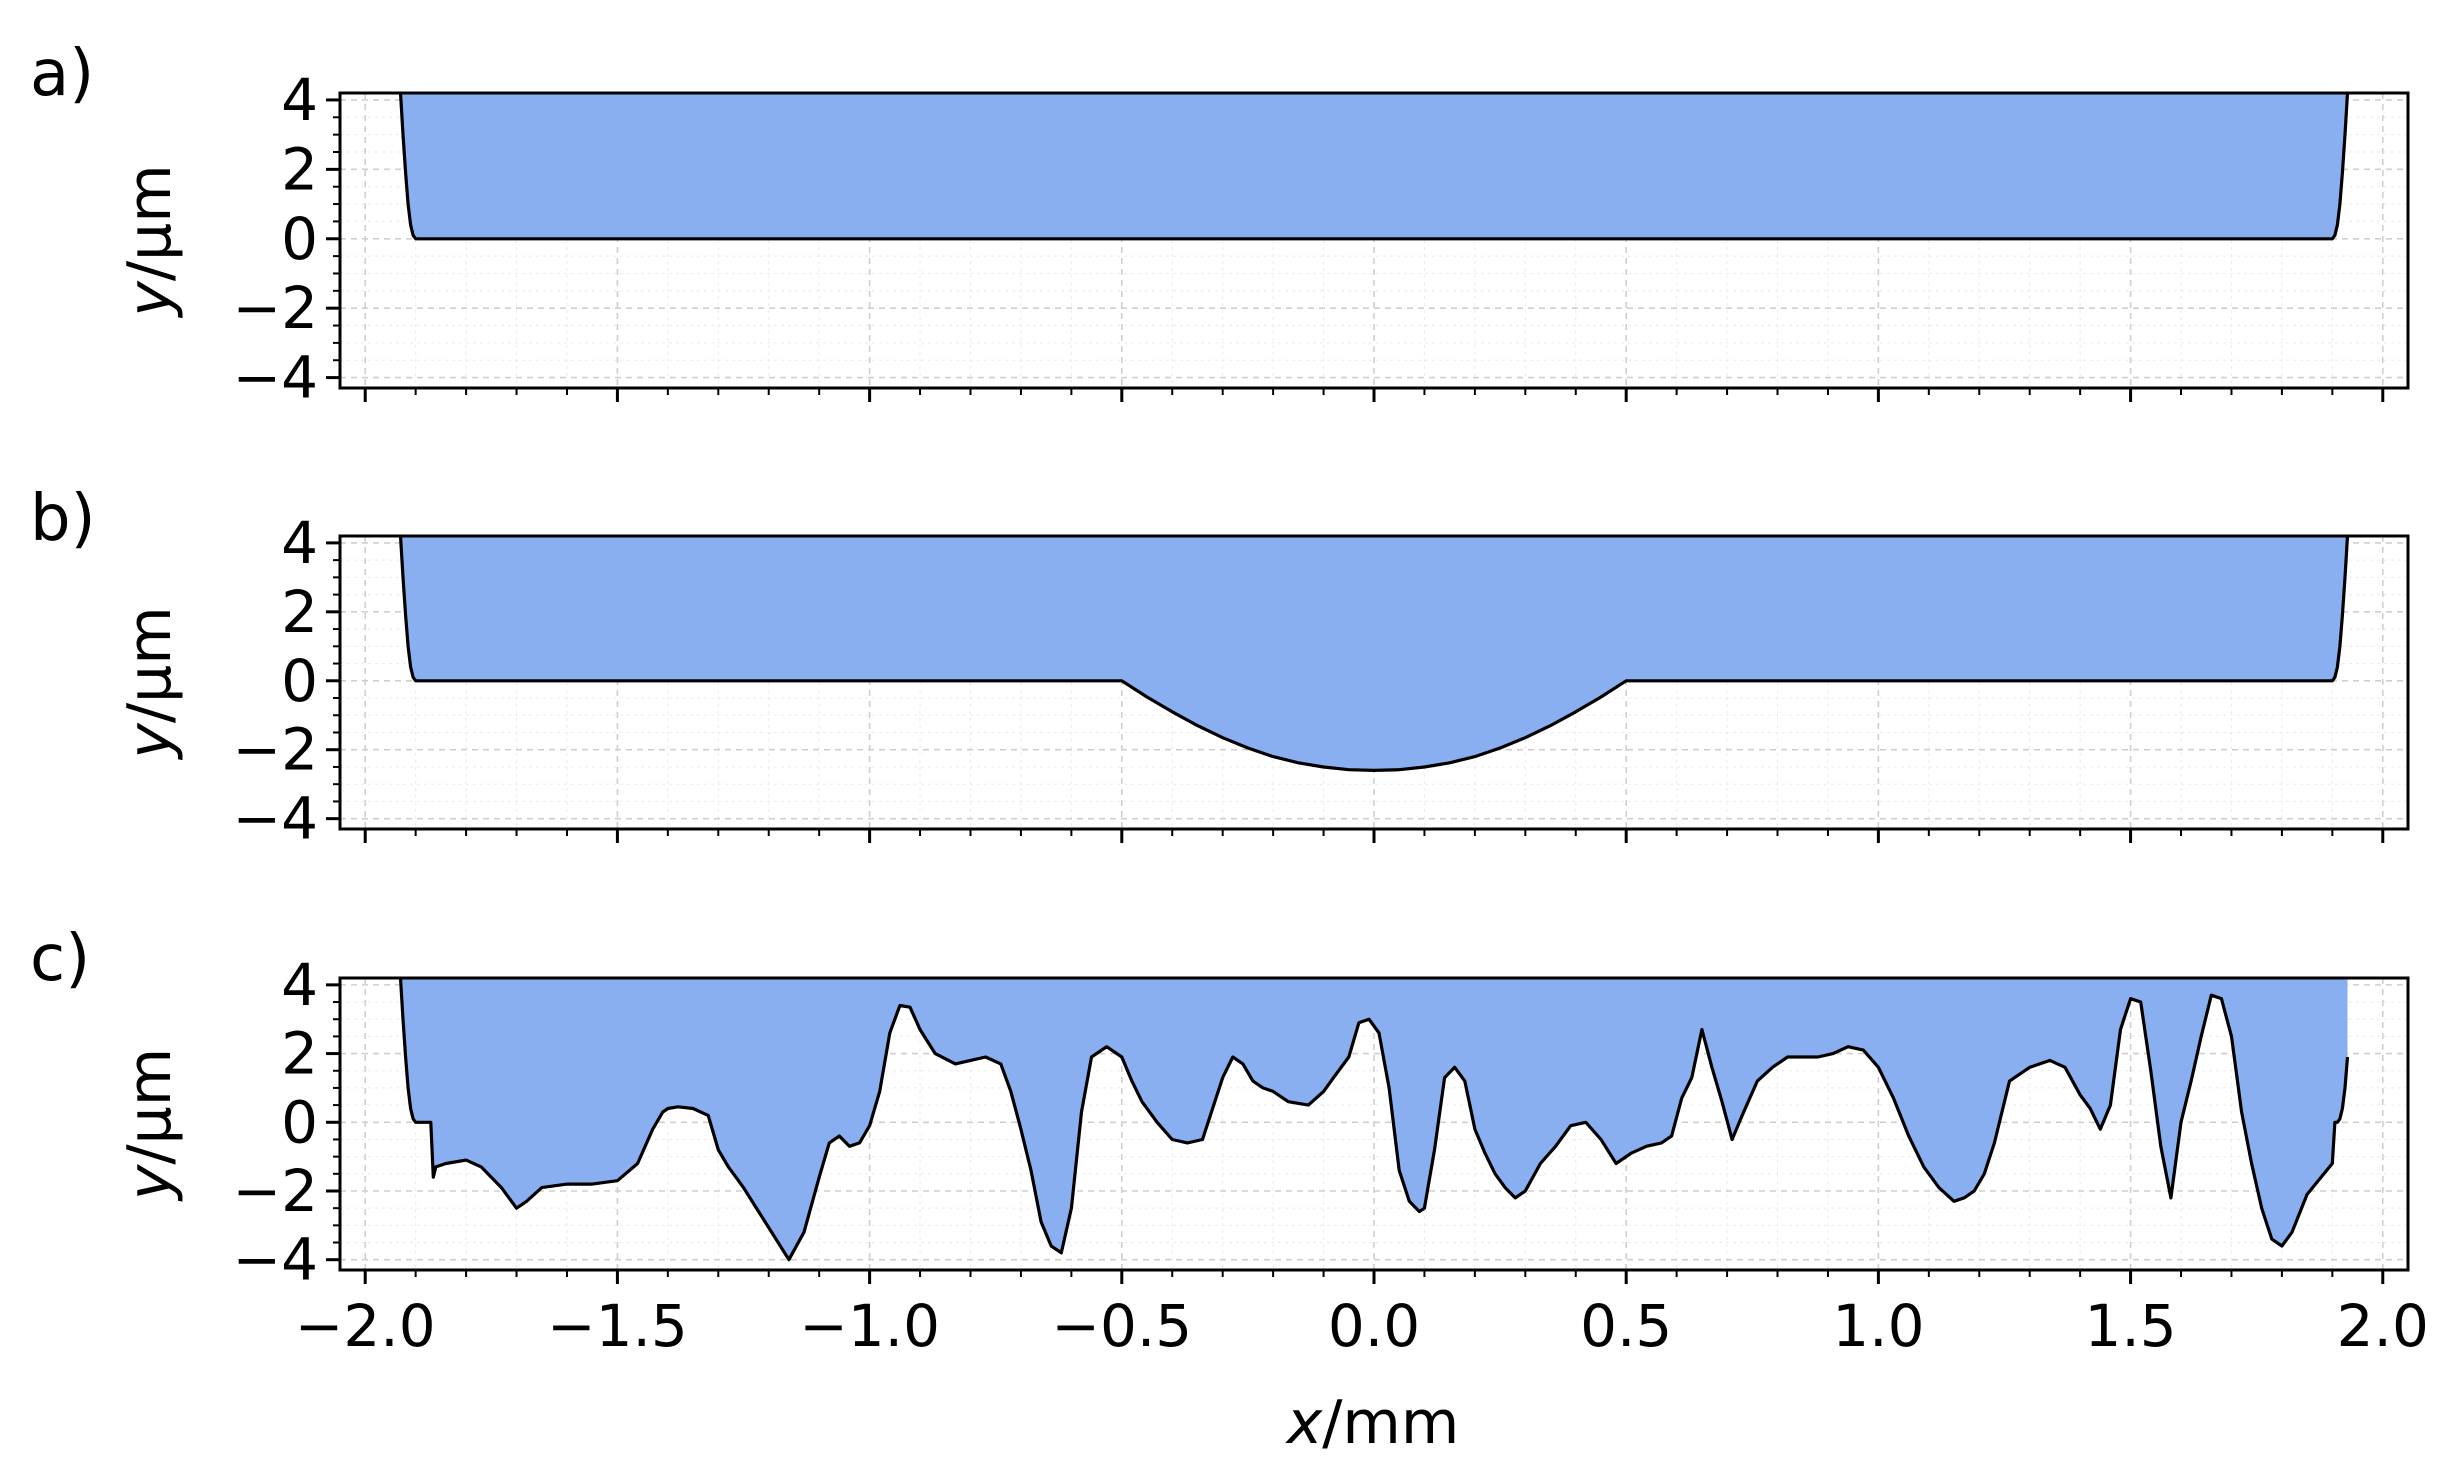 The height and width of the screenshot is (1466, 2455). I want to click on x-axis-title-unit: /mm, so click(1390, 1423).